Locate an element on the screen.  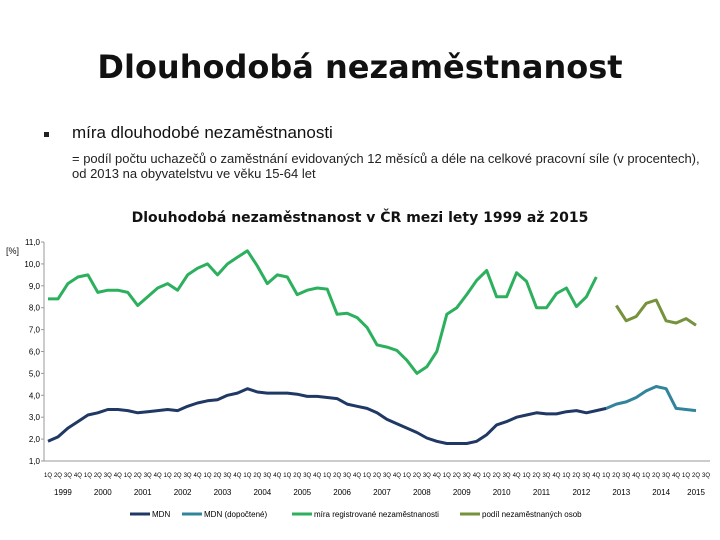
x-year-label: 2007 is located at coordinates (382, 492).